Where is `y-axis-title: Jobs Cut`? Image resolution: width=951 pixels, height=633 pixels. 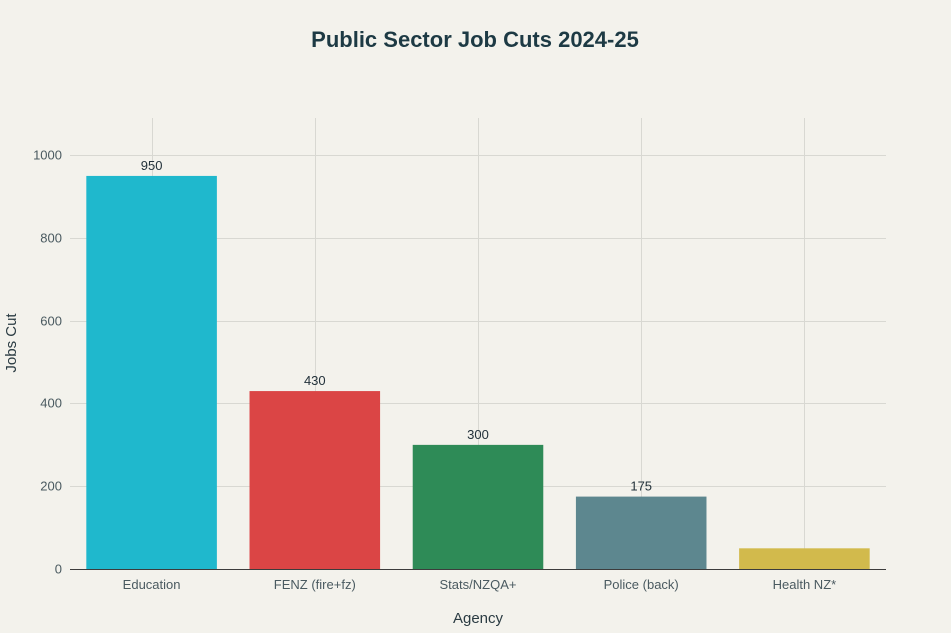 y-axis-title: Jobs Cut is located at coordinates (11, 343).